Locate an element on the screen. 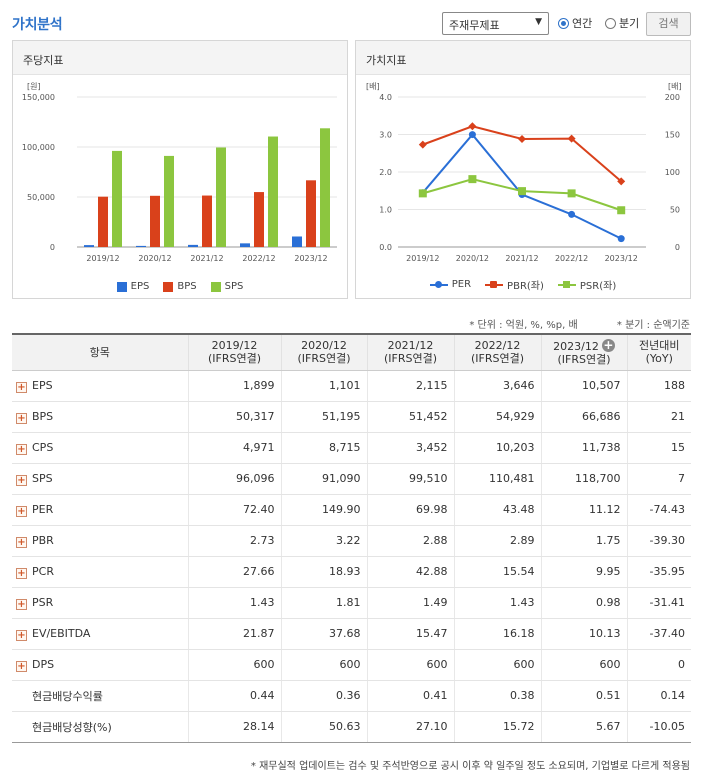 This screenshot has width=702, height=775. y-left-tick-label: 3.0 is located at coordinates (385, 135).